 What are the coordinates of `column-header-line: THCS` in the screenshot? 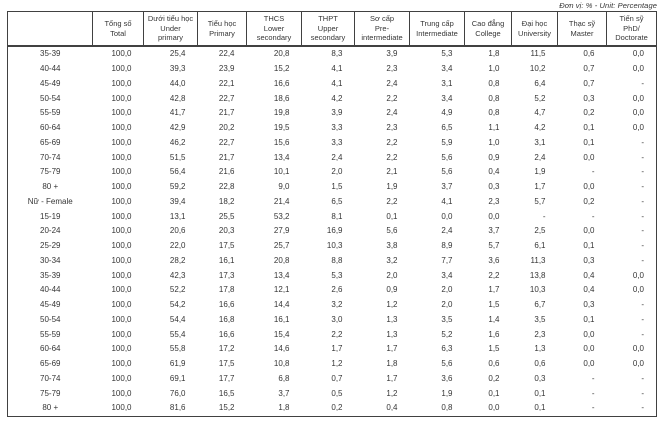 It's located at (274, 19).